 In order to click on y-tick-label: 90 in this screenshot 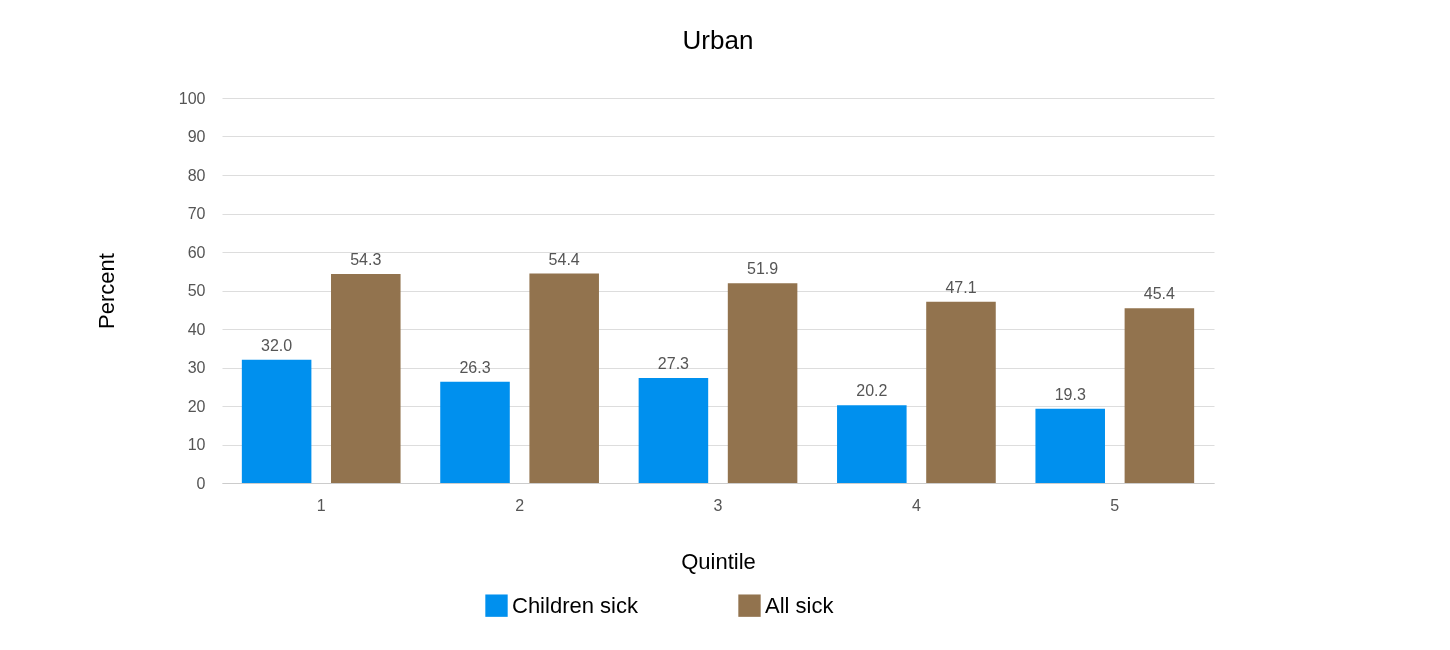, I will do `click(196, 136)`.